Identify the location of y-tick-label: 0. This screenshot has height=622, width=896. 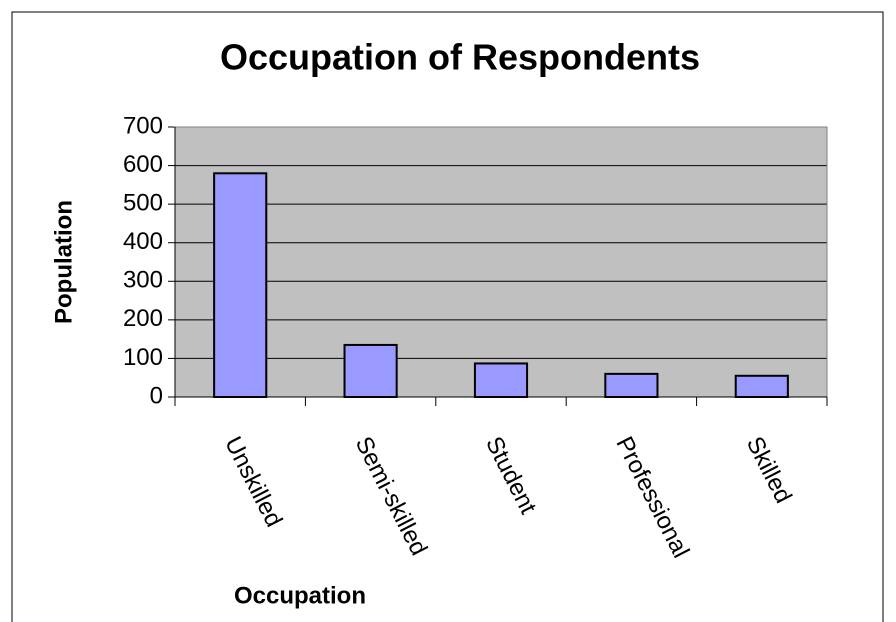
(156, 395).